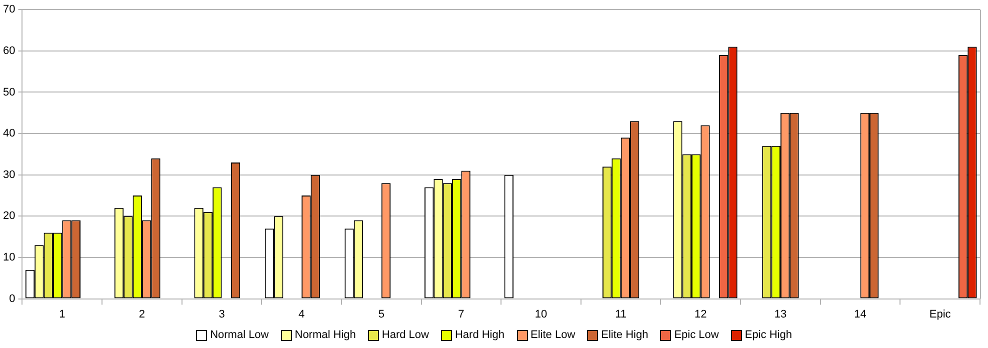  Describe the element at coordinates (621, 314) in the screenshot. I see `x-tick-label: 11` at that location.